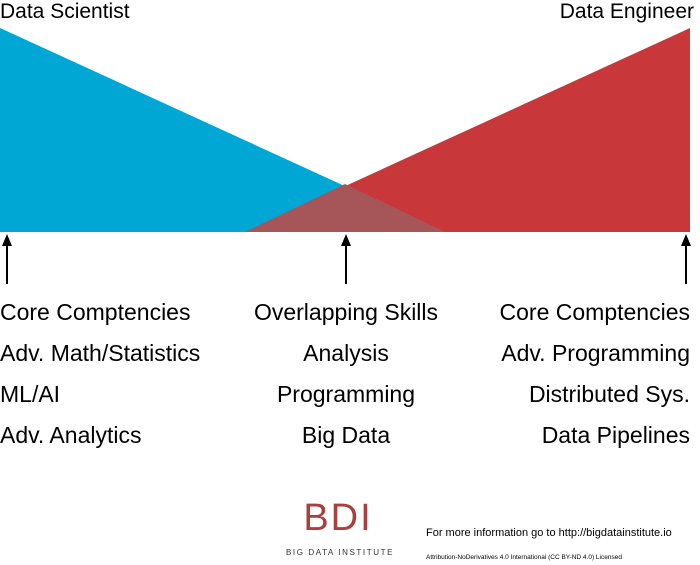 Image resolution: width=700 pixels, height=565 pixels. Describe the element at coordinates (626, 11) in the screenshot. I see `data-engineer-title: Data Engineer` at that location.